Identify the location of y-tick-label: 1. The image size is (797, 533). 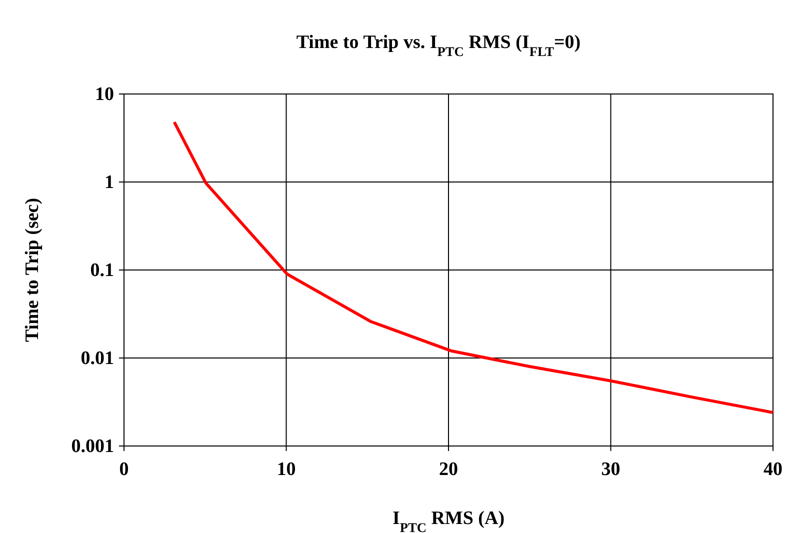
(109, 182).